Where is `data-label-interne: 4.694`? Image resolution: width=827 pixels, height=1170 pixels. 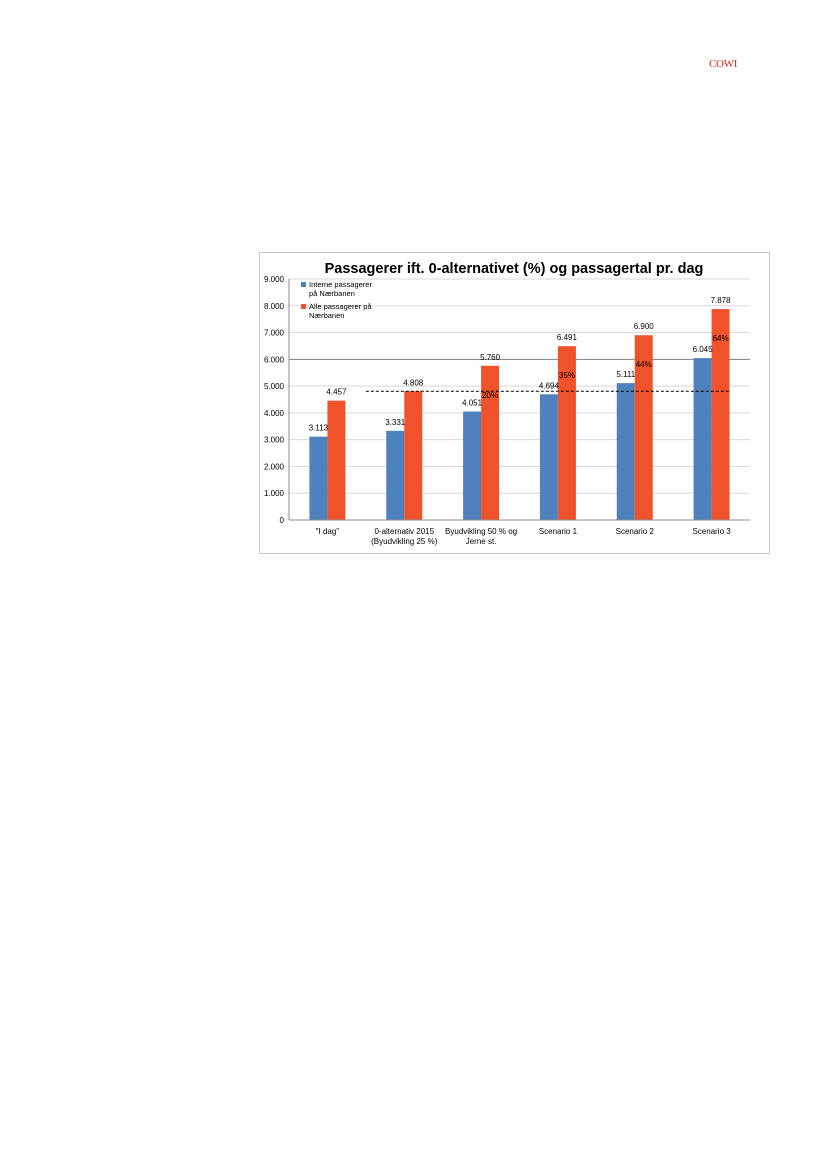 data-label-interne: 4.694 is located at coordinates (549, 385).